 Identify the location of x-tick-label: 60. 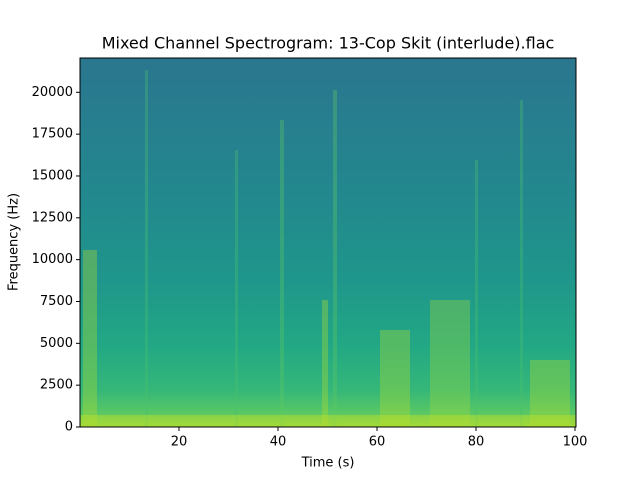
(377, 442).